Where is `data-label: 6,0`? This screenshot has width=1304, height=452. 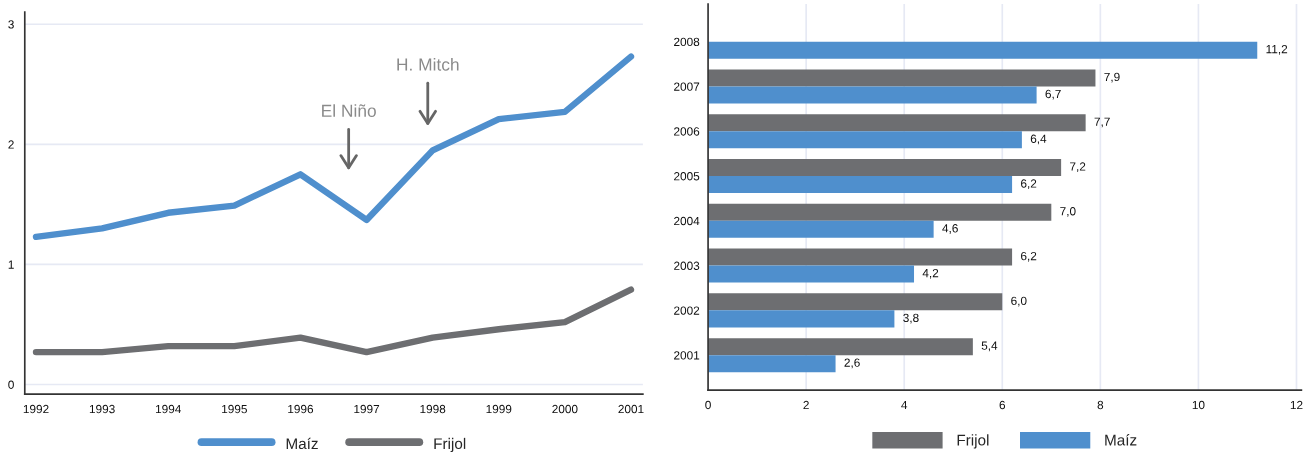 data-label: 6,0 is located at coordinates (1019, 301).